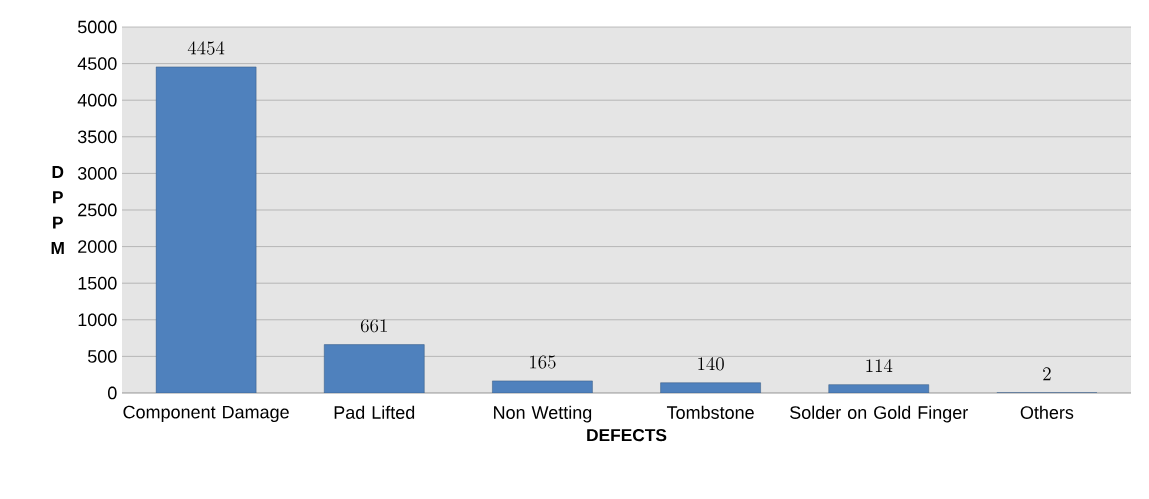  What do you see at coordinates (206, 414) in the screenshot?
I see `x-tick-label: Component Damage` at bounding box center [206, 414].